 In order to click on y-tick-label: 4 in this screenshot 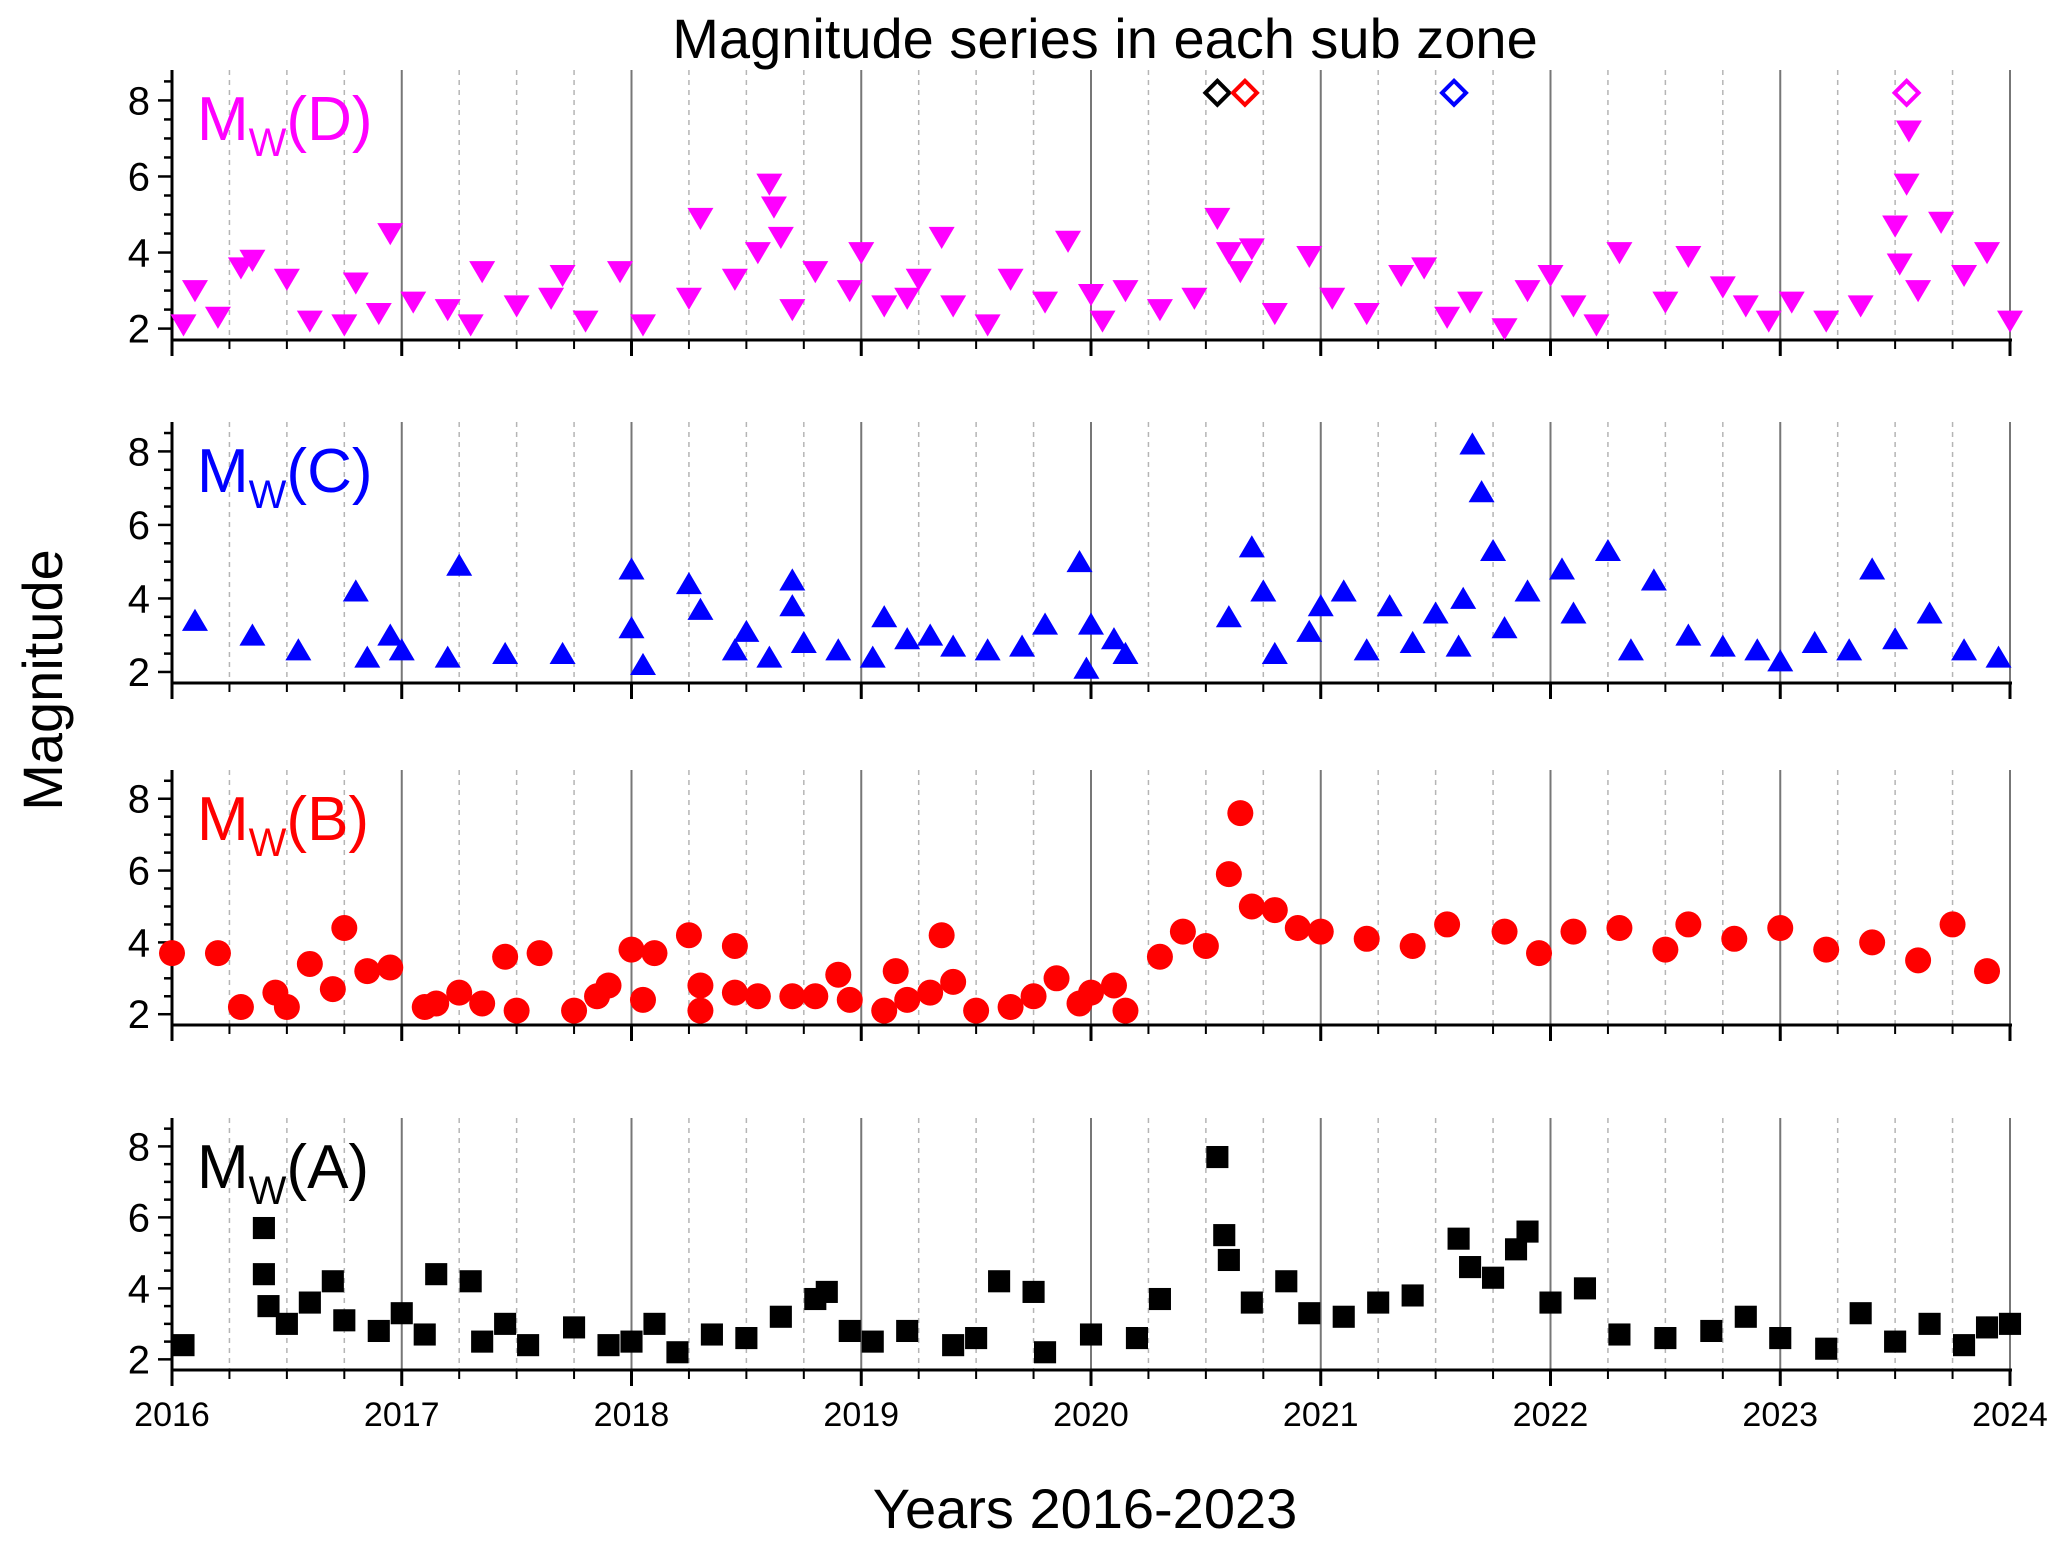, I will do `click(139, 1289)`.